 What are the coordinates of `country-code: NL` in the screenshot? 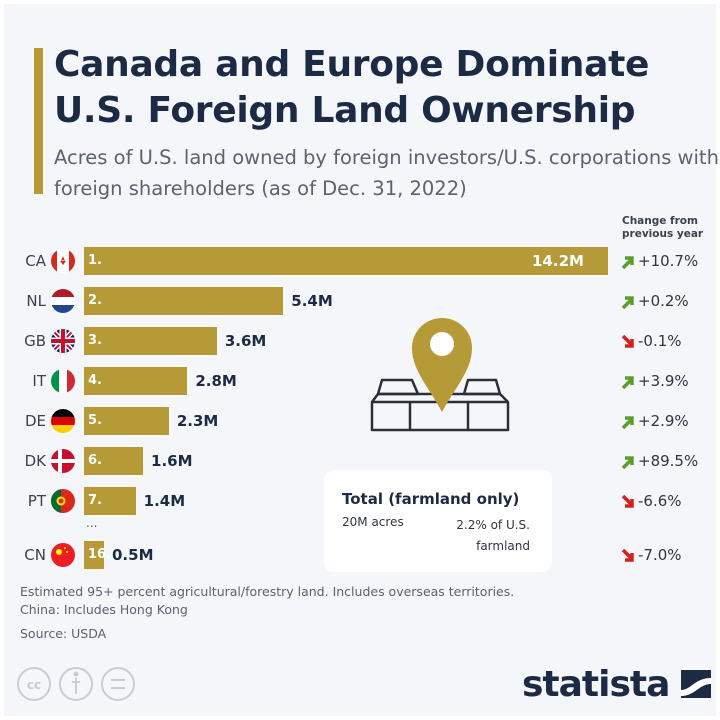 It's located at (36, 301).